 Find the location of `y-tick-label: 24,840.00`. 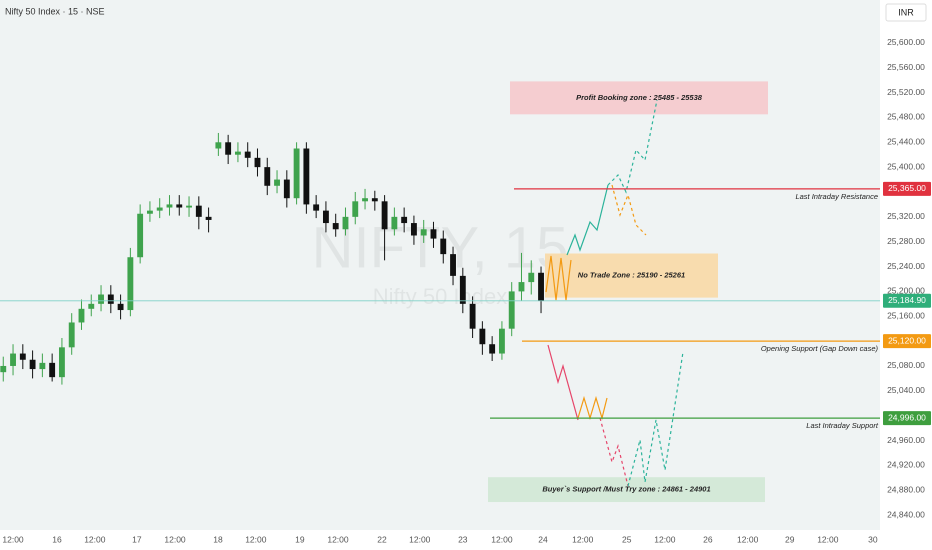

y-tick-label: 24,840.00 is located at coordinates (906, 514).